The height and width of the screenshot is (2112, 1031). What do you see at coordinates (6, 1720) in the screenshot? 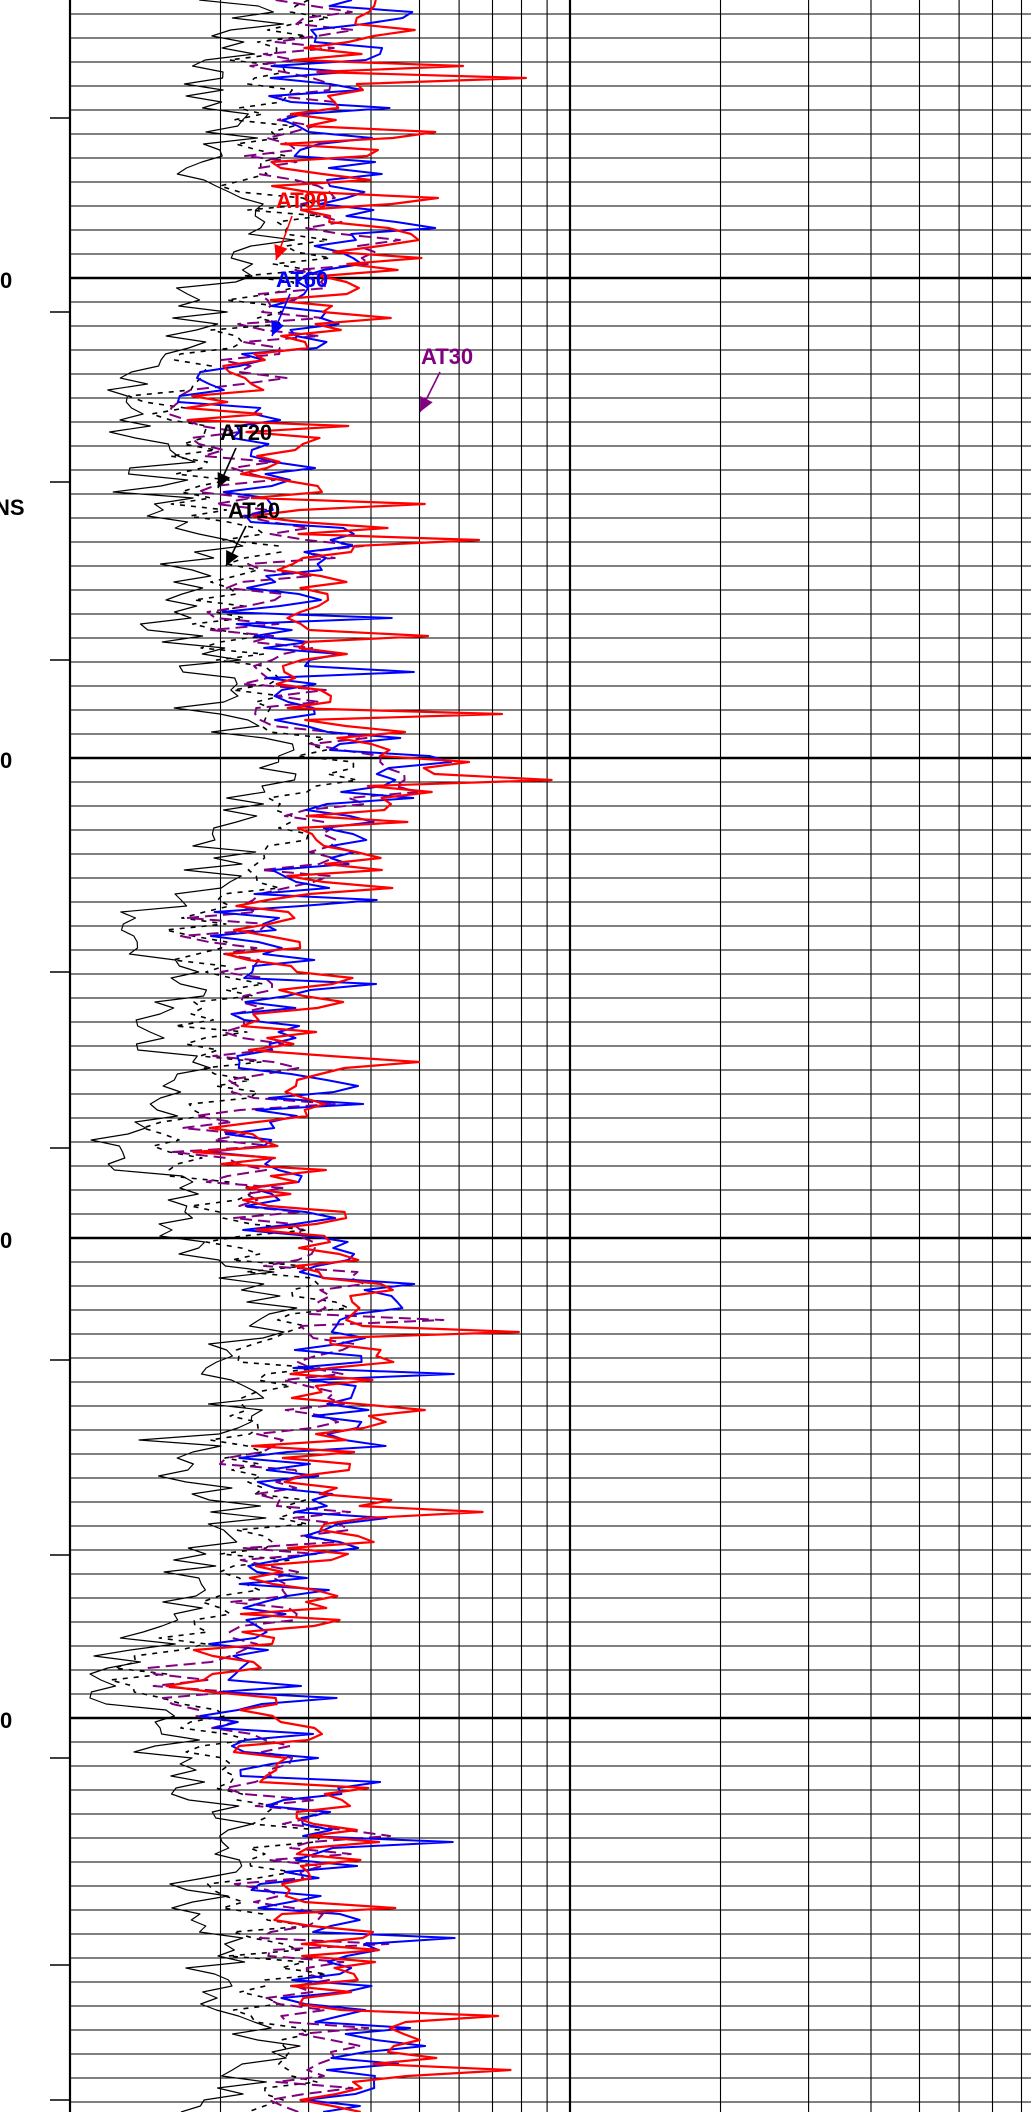
I see `depth-label-4: 0` at bounding box center [6, 1720].